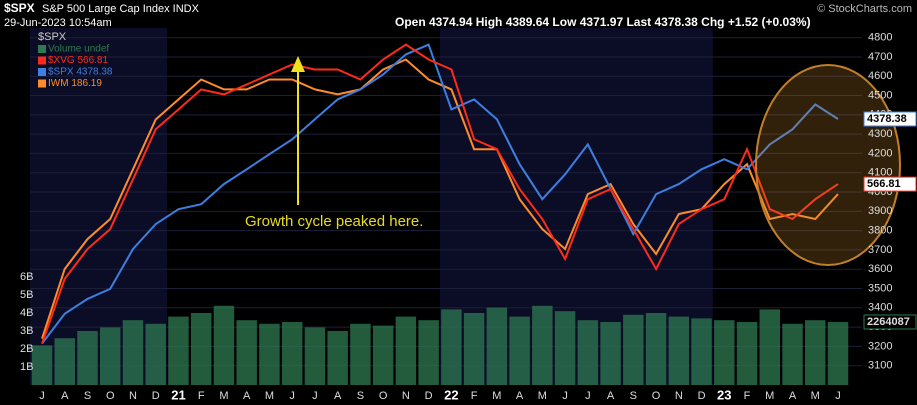  Describe the element at coordinates (880, 211) in the screenshot. I see `y-tick-label: 3900` at that location.